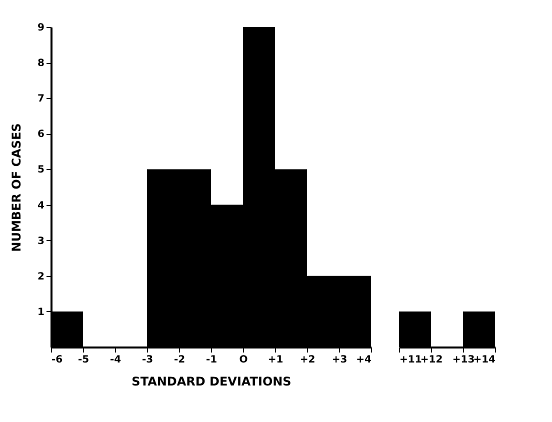  I want to click on y-tick-label: 9, so click(41, 28).